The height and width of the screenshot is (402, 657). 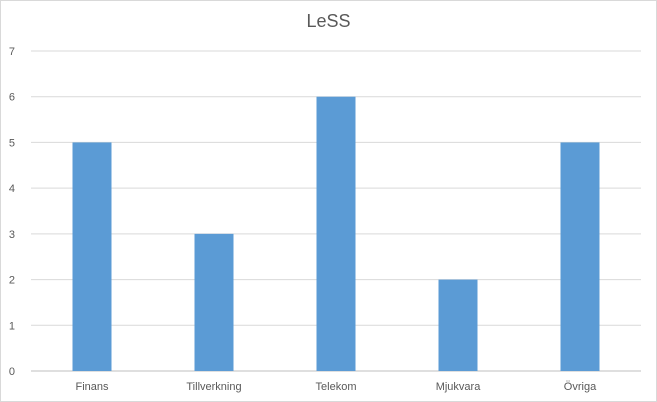 I want to click on x-axis: Finans Tillverkning Telekom Mjukvara Övriga, so click(x=336, y=387).